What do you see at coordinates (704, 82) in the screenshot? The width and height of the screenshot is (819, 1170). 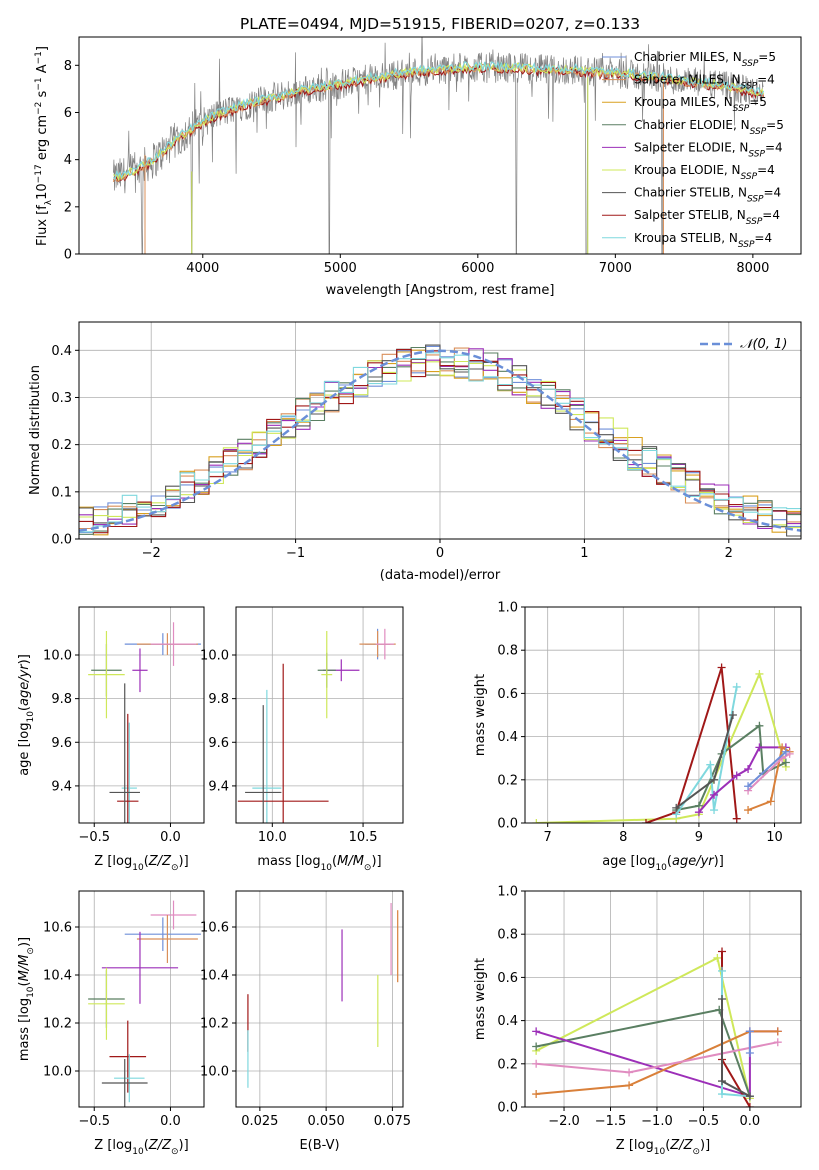 I see `legend-label: Salpeter MILES, NSSP=4` at bounding box center [704, 82].